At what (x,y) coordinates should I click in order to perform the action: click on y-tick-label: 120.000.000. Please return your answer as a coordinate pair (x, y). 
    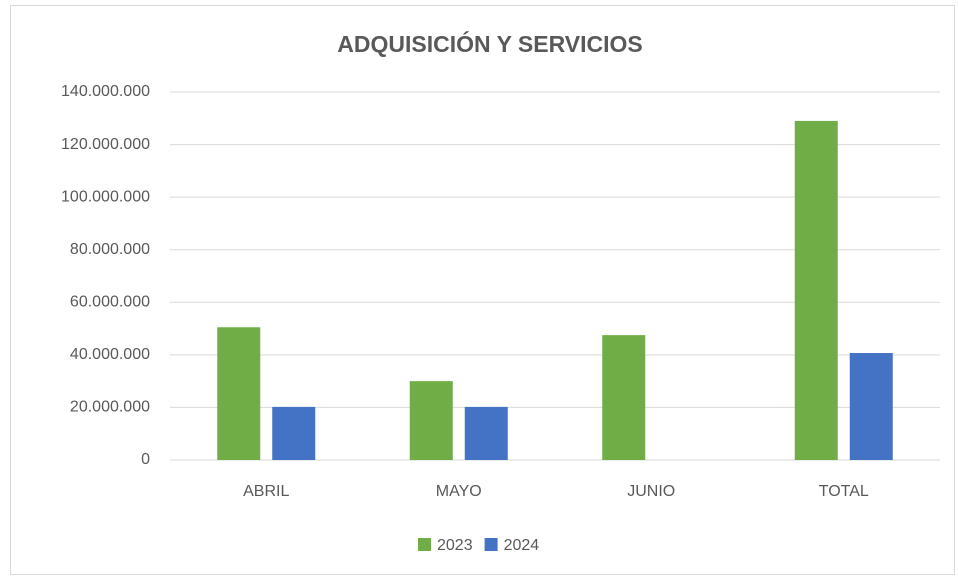
    Looking at the image, I should click on (105, 144).